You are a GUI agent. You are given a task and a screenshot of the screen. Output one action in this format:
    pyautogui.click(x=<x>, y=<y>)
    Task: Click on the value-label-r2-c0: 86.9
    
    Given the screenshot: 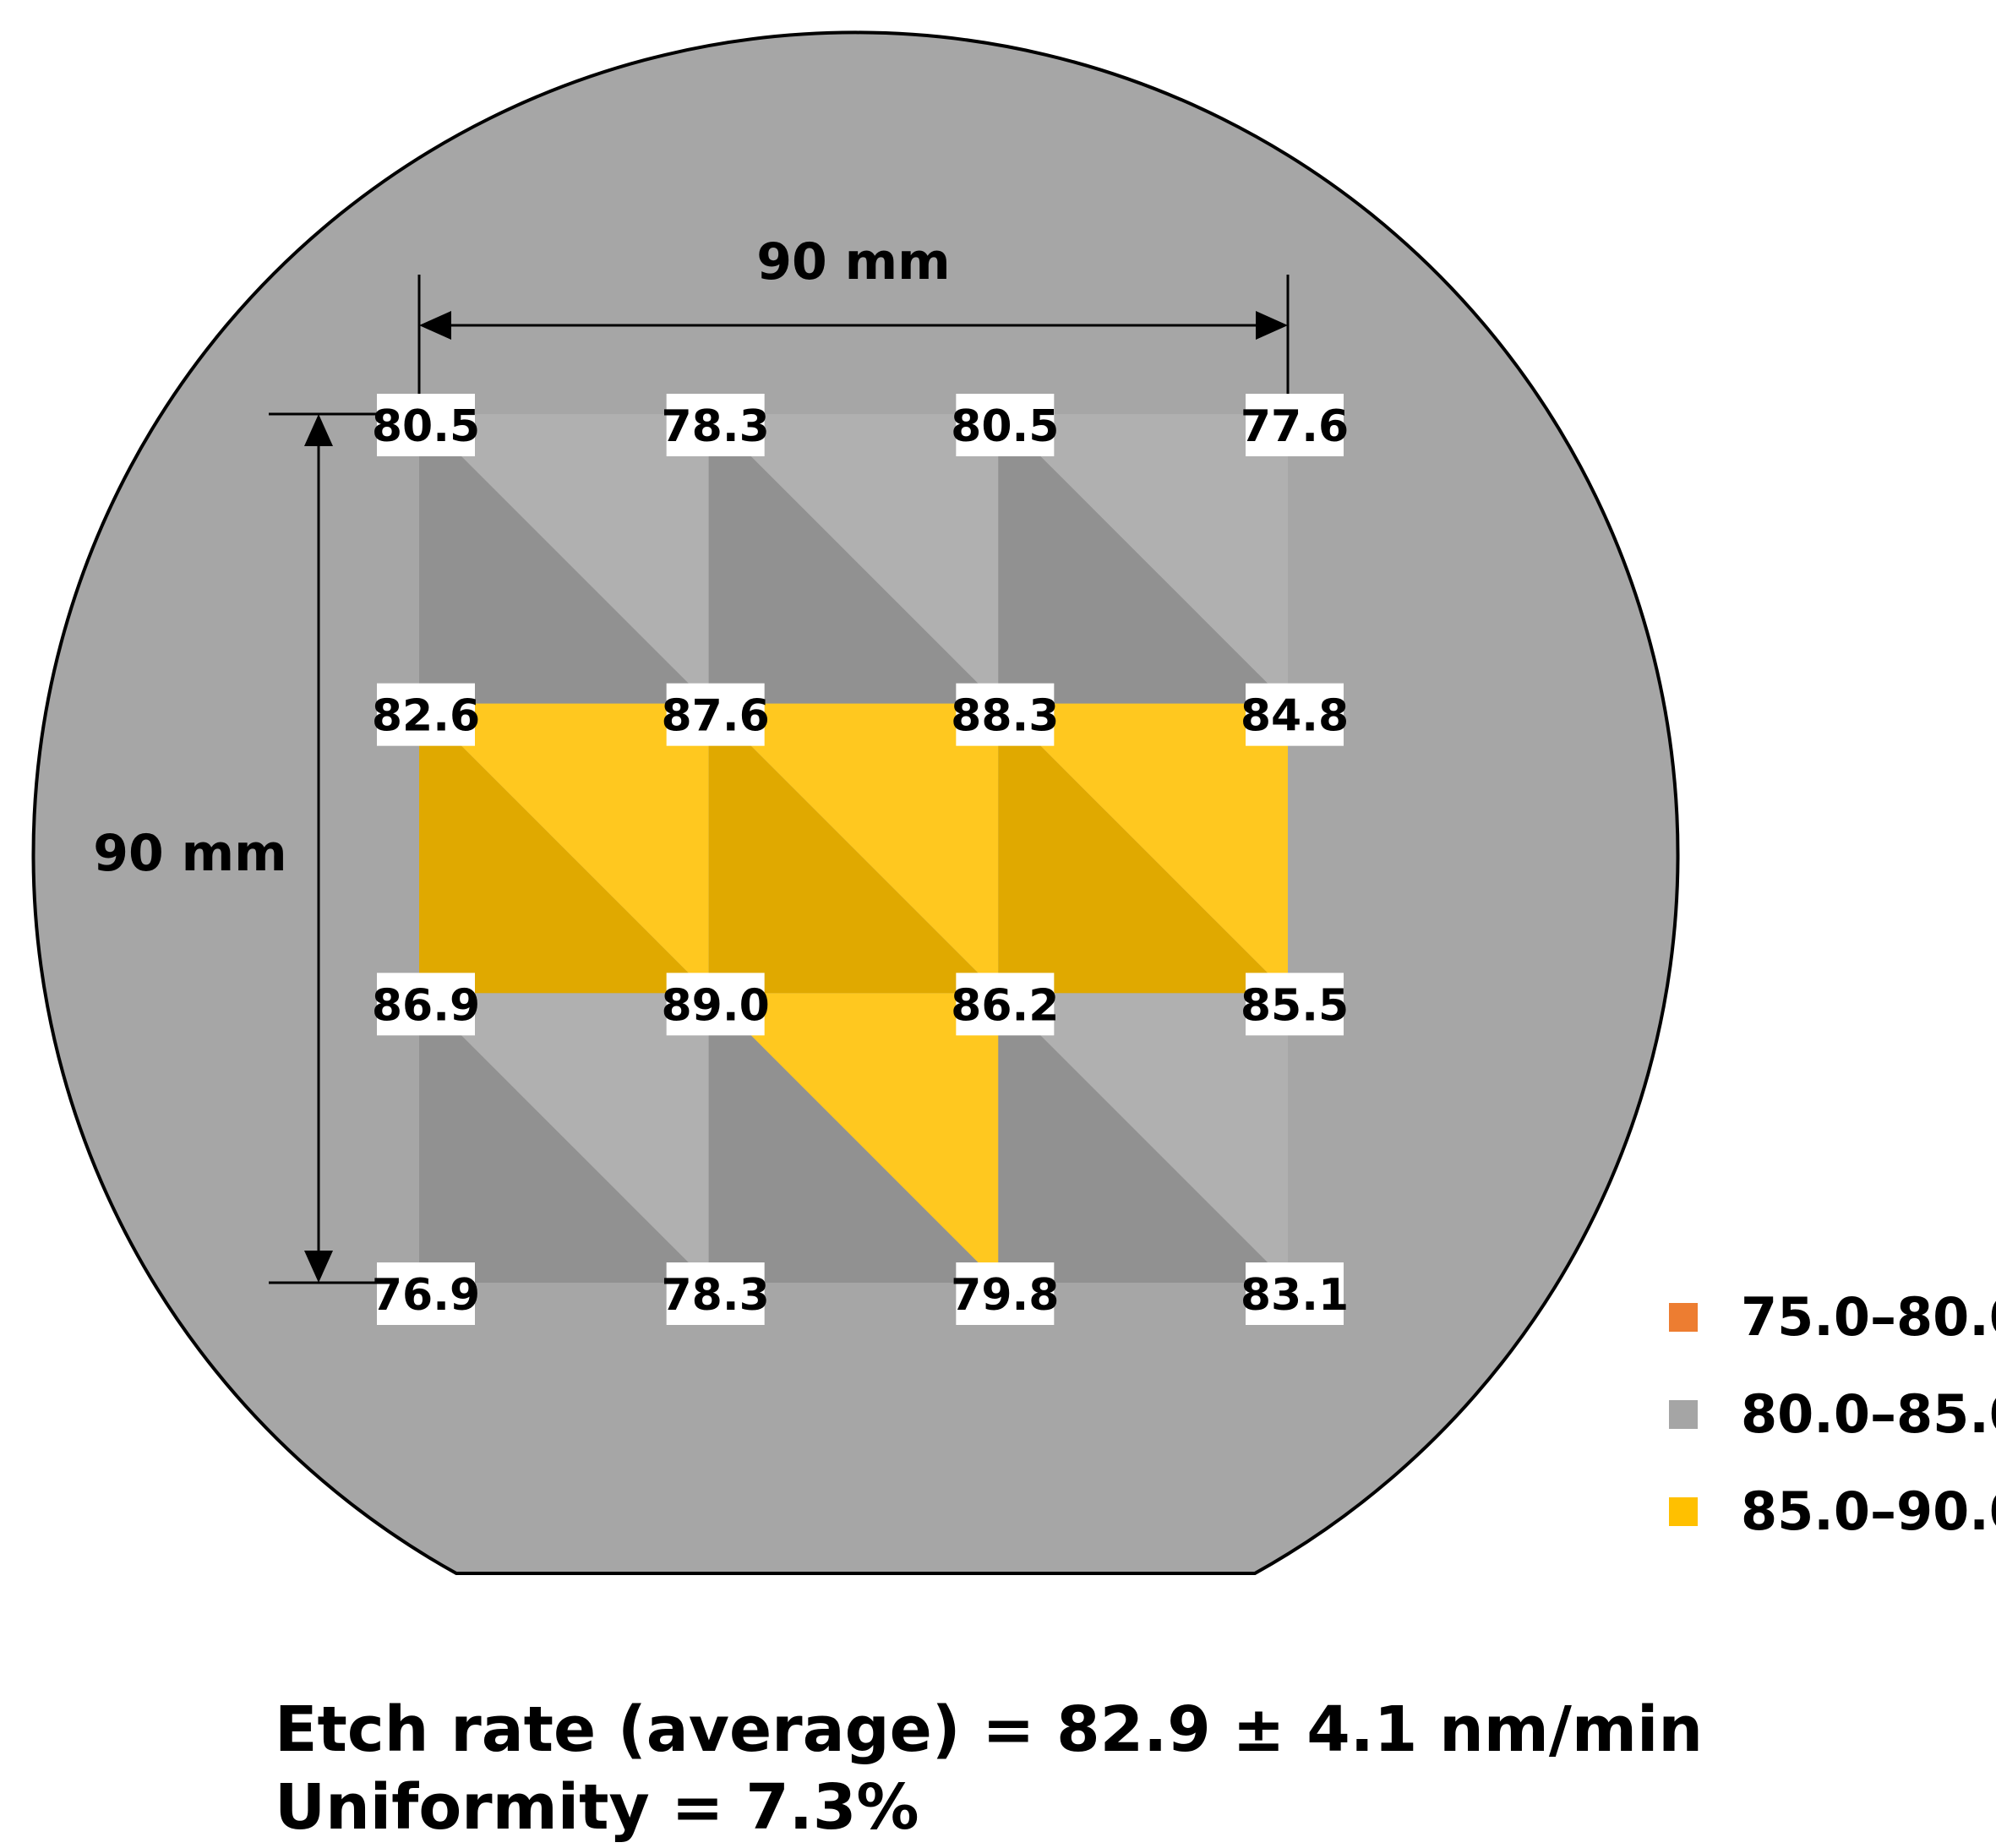 What is the action you would take?
    pyautogui.click(x=426, y=1004)
    